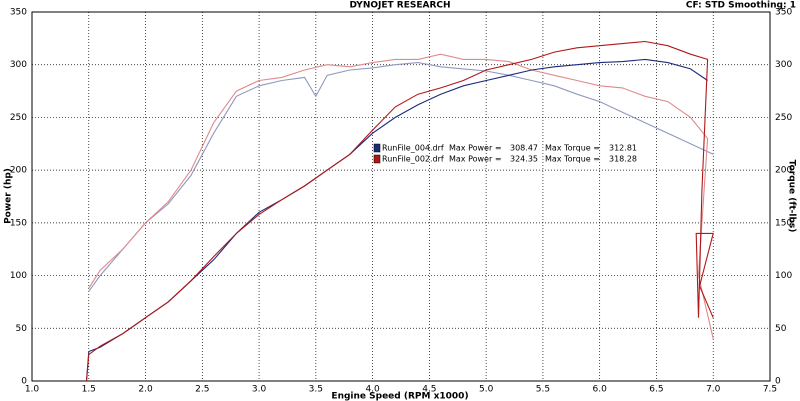 The height and width of the screenshot is (401, 800). I want to click on y2-tick-label: 350, so click(783, 13).